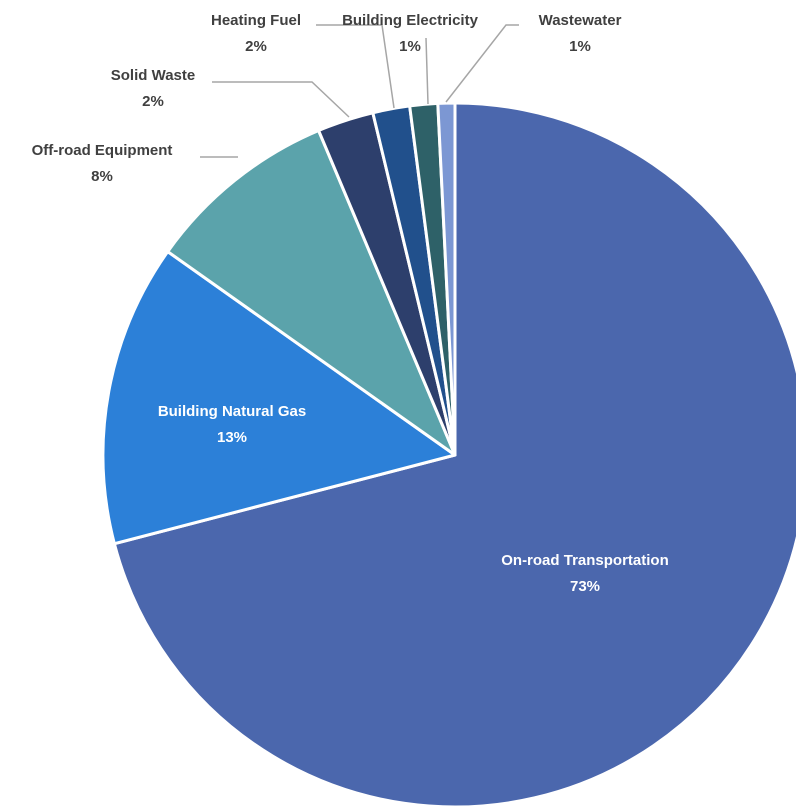 The height and width of the screenshot is (806, 796). Describe the element at coordinates (232, 411) in the screenshot. I see `data-label-category: Building Natural Gas` at that location.